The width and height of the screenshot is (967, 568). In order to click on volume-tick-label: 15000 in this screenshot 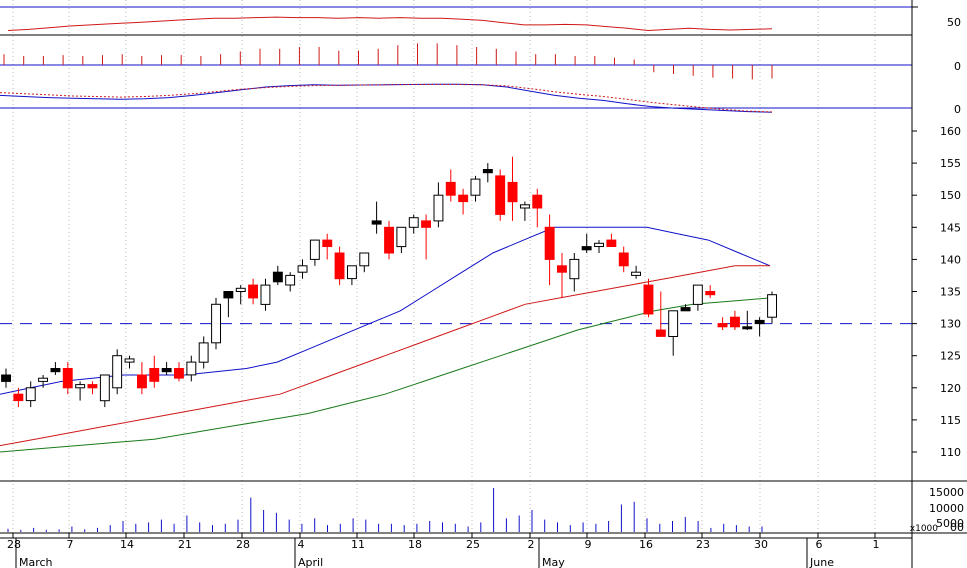, I will do `click(946, 492)`.